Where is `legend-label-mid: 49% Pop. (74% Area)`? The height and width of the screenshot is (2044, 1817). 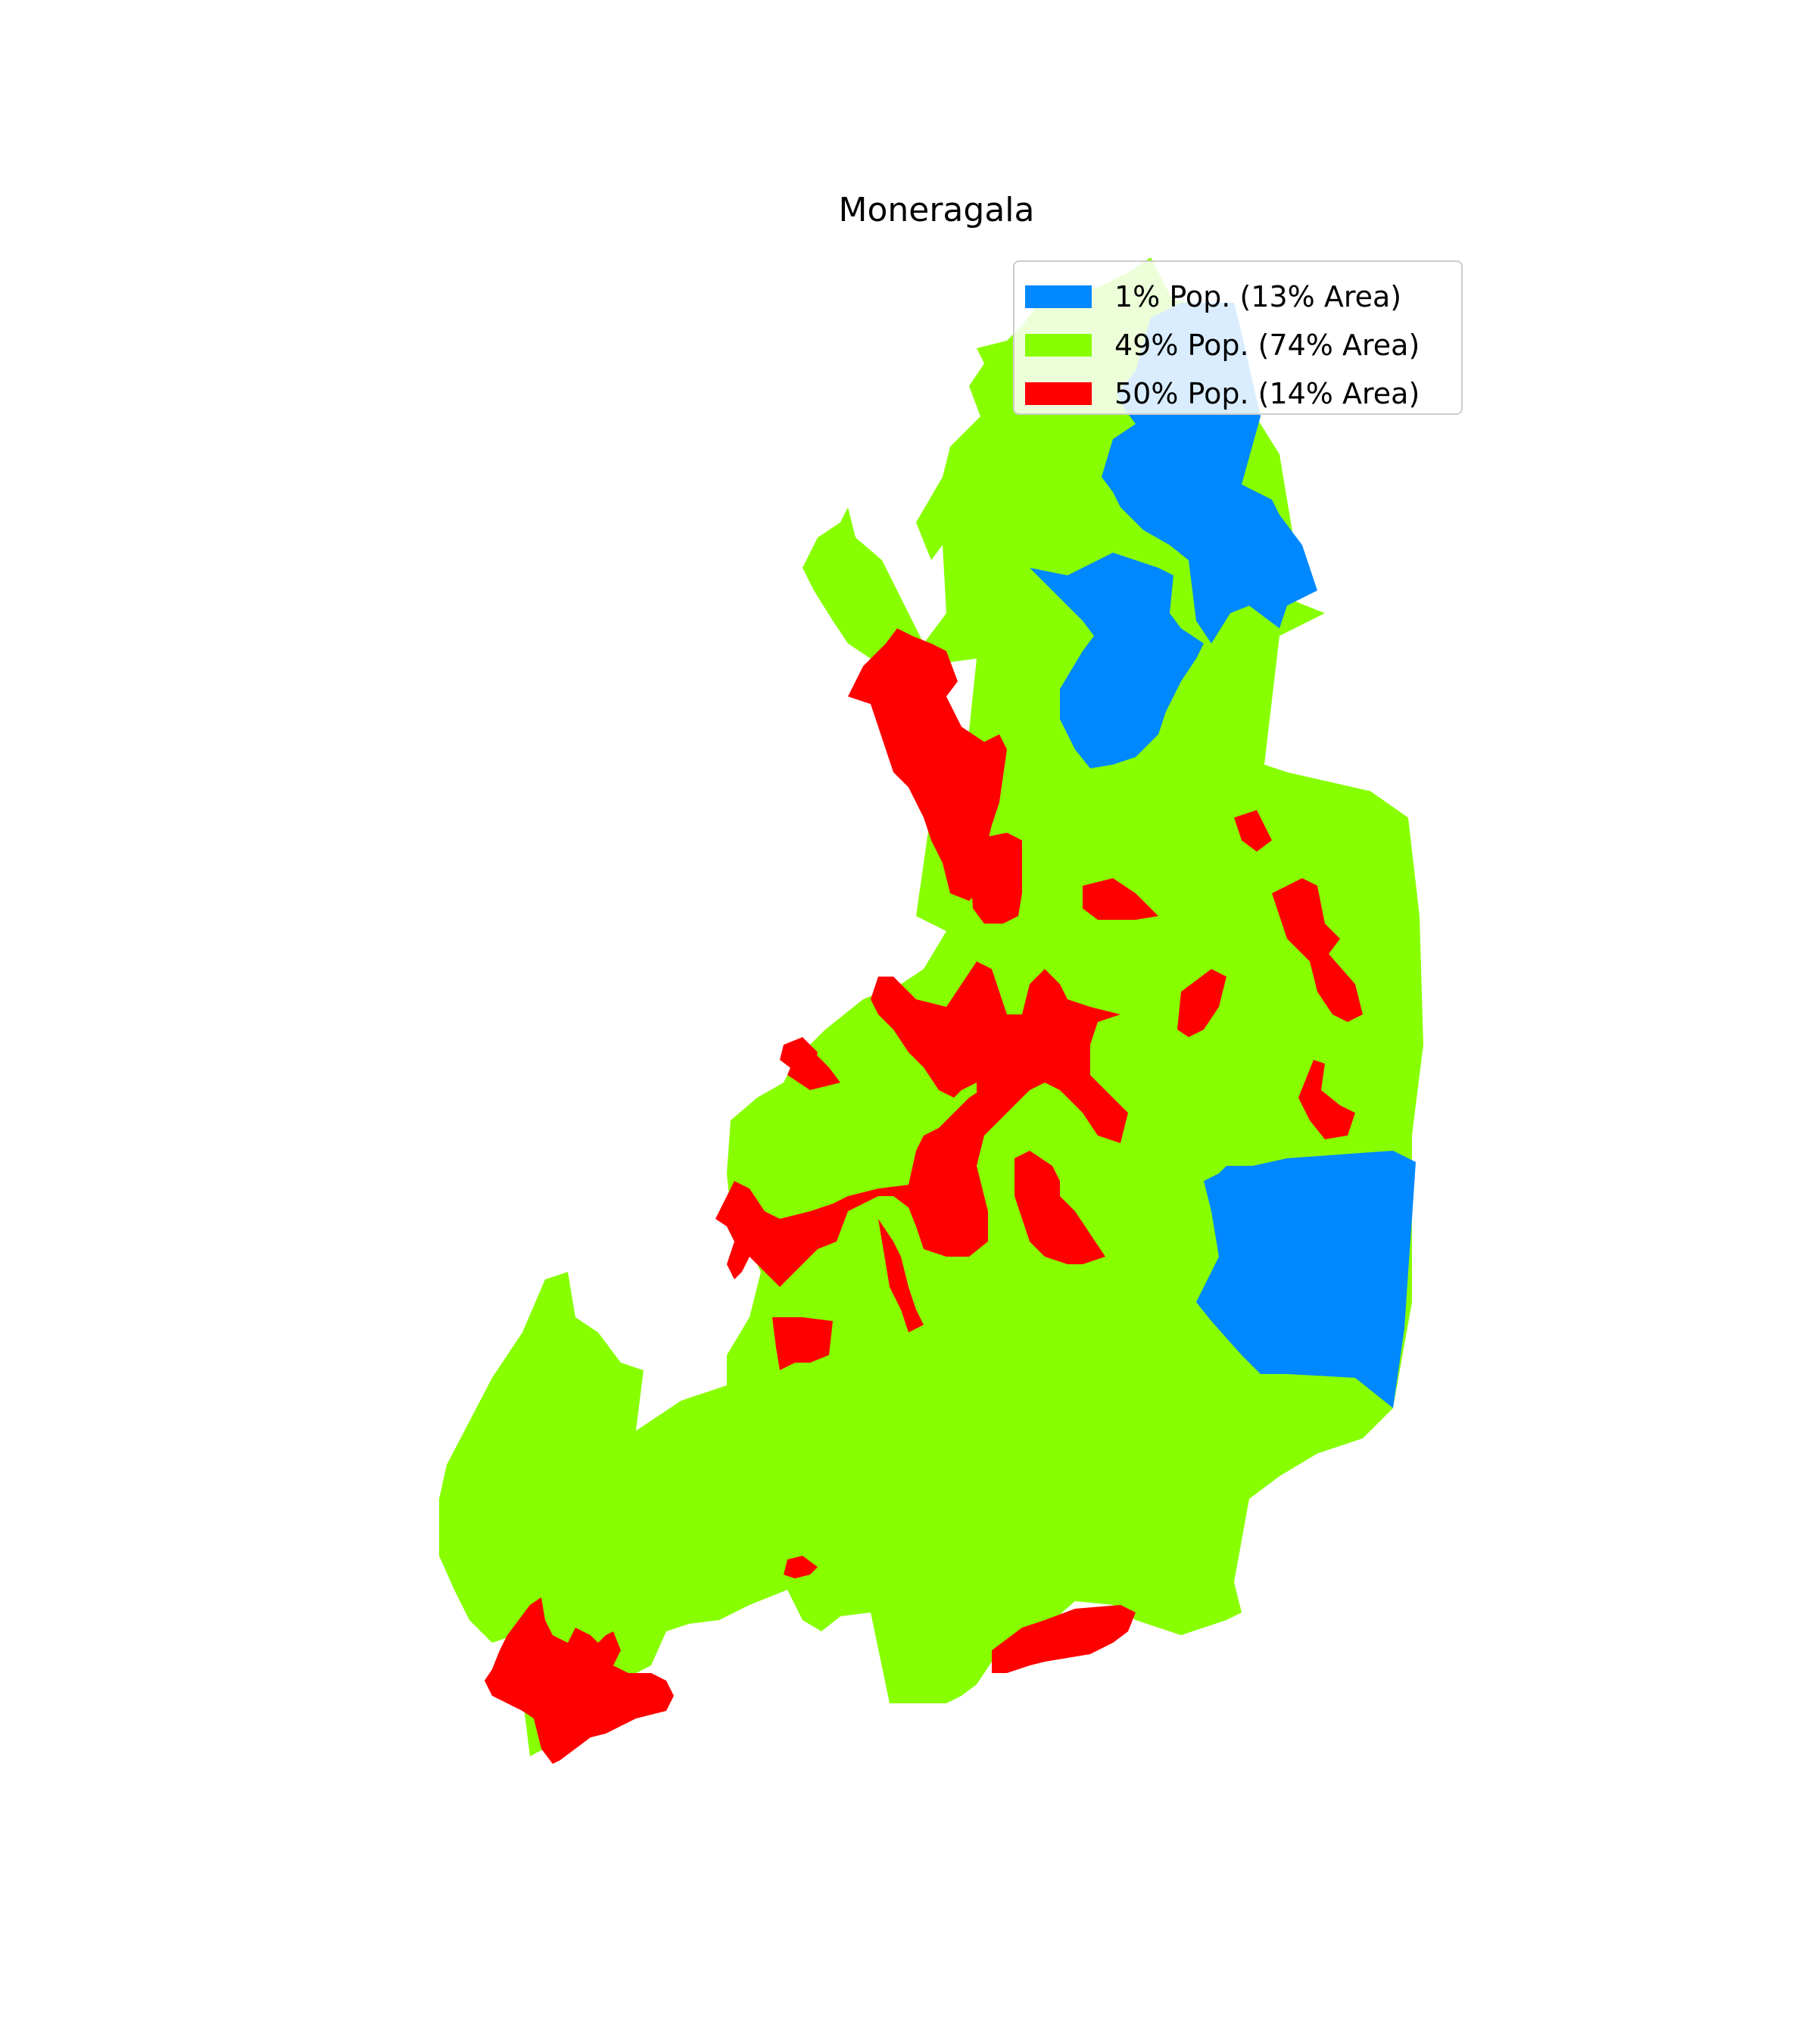 legend-label-mid: 49% Pop. (74% Area) is located at coordinates (1267, 345).